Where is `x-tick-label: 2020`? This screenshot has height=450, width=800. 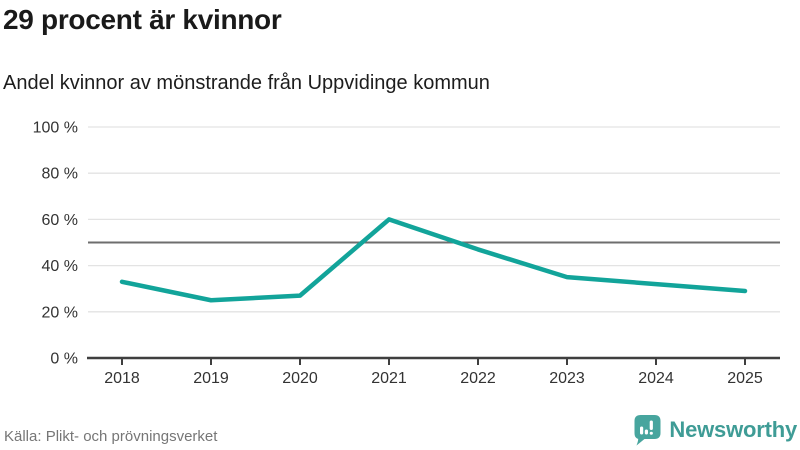
x-tick-label: 2020 is located at coordinates (300, 378).